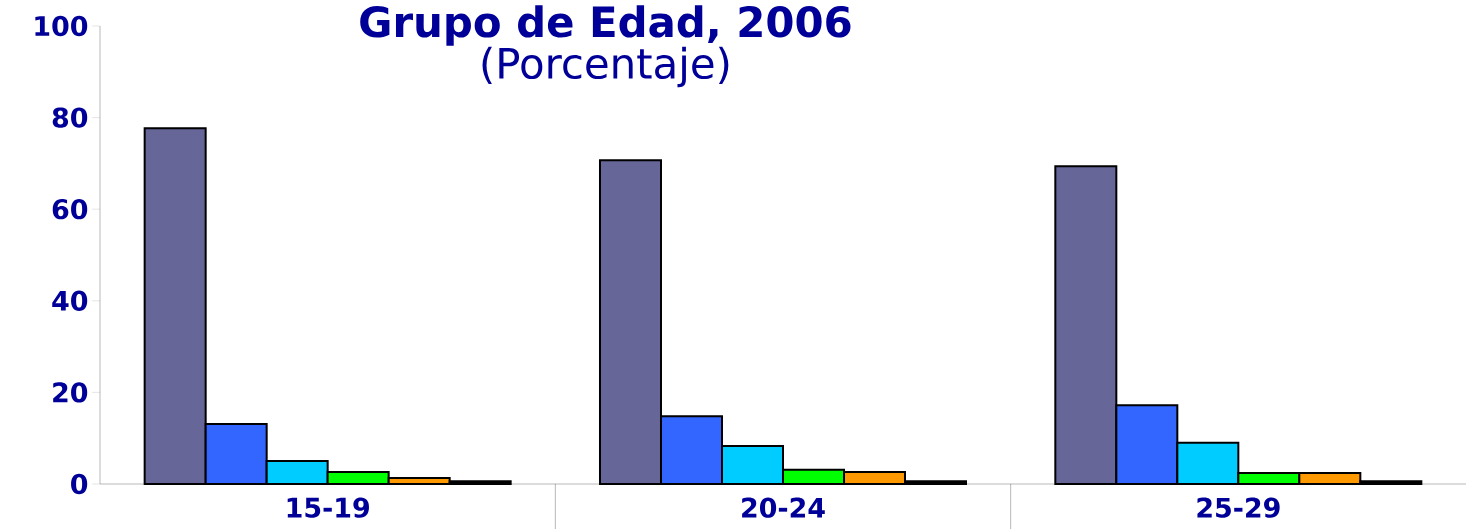 The image size is (1466, 529). Describe the element at coordinates (70, 392) in the screenshot. I see `y-tick-label: 20` at that location.